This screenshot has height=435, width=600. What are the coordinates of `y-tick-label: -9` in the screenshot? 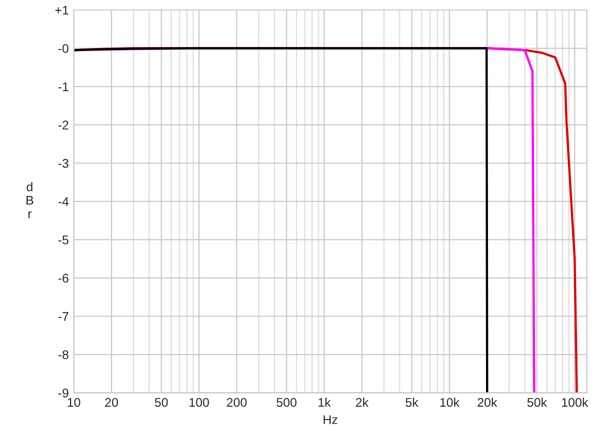 It's located at (63, 393).